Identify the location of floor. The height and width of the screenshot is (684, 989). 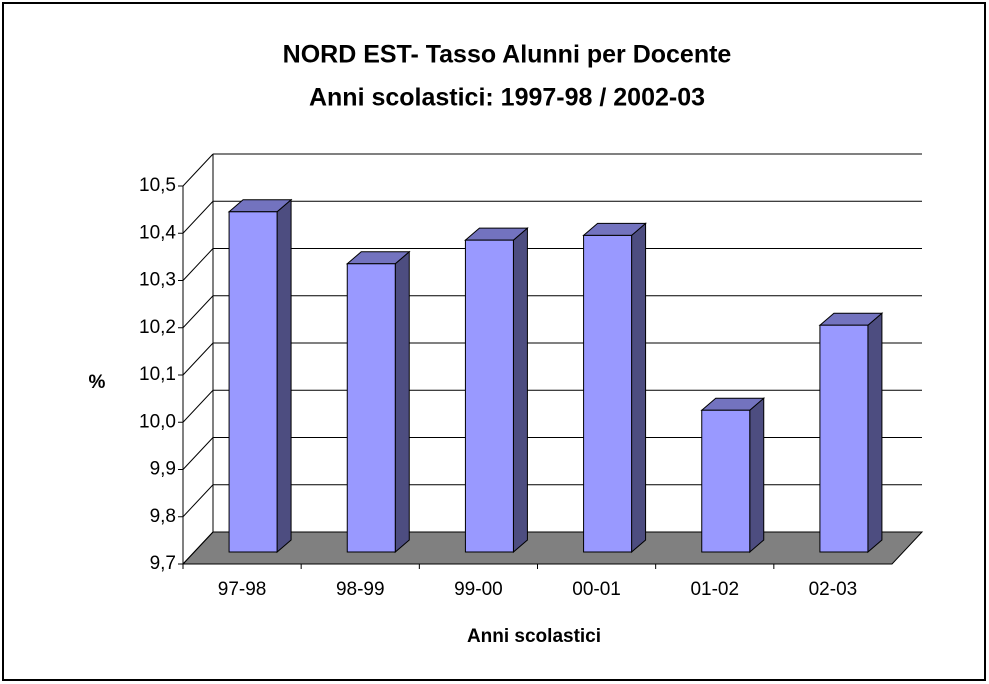
(552, 548).